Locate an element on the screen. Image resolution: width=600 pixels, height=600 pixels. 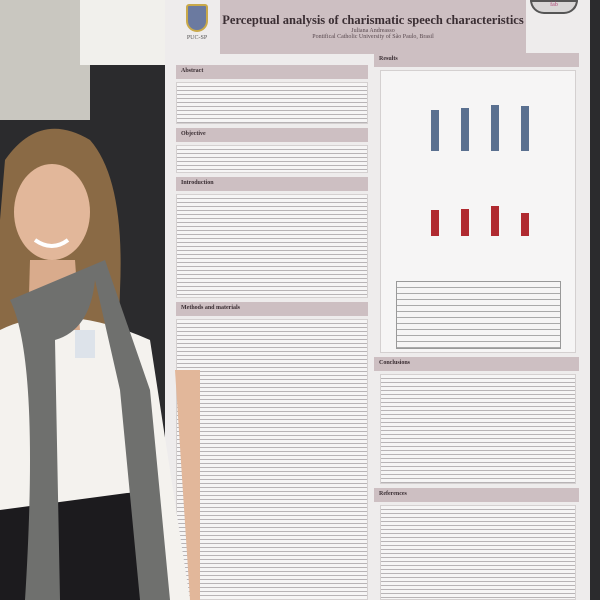
puc-sp-logo: PUC-SP is located at coordinates (197, 27).